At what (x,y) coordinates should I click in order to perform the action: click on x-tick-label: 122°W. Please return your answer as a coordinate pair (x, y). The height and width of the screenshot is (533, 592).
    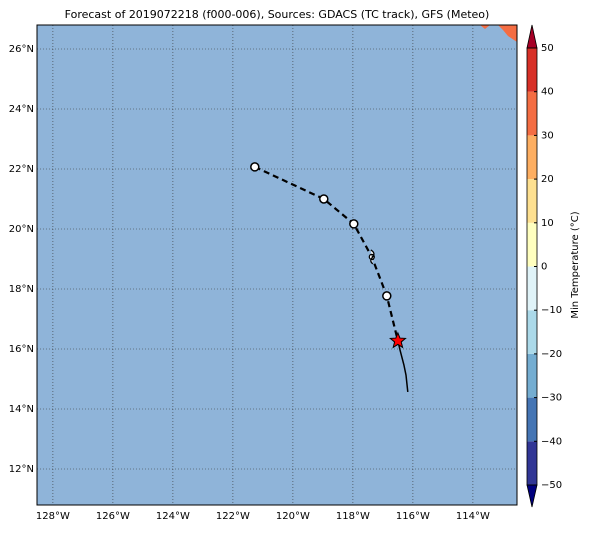
    Looking at the image, I should click on (233, 516).